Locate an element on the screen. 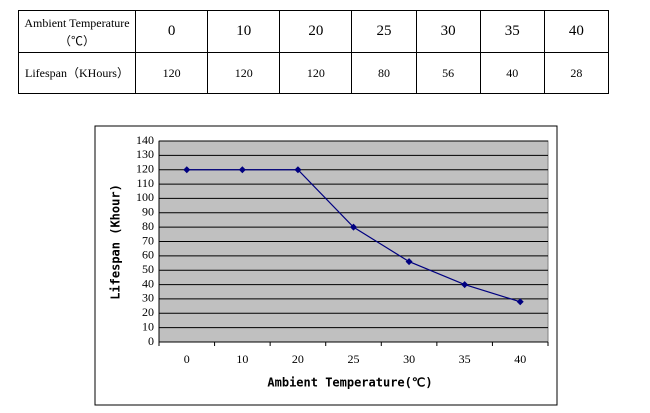  table-row: Ambient Temperature（℃） 0 10 20 25 30 35 40 is located at coordinates (314, 31).